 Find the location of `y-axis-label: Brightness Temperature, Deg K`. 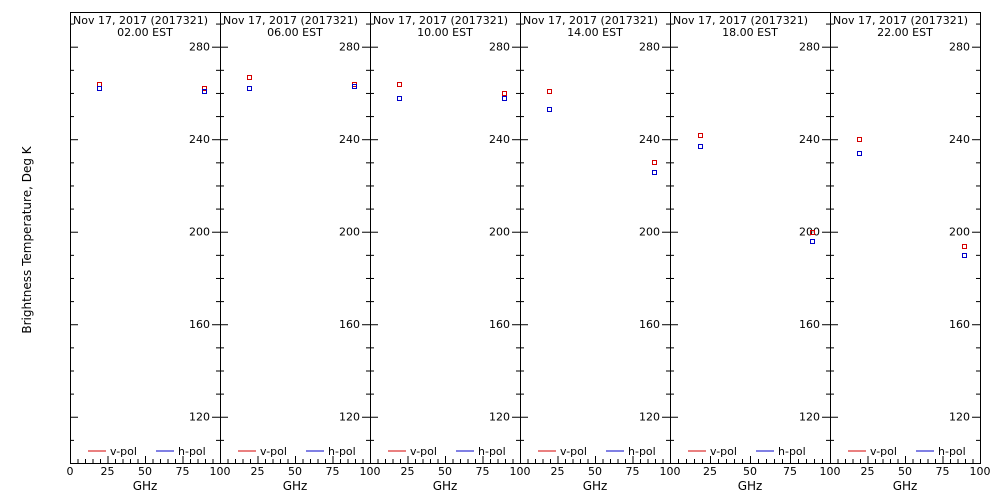

y-axis-label: Brightness Temperature, Deg K is located at coordinates (27, 239).